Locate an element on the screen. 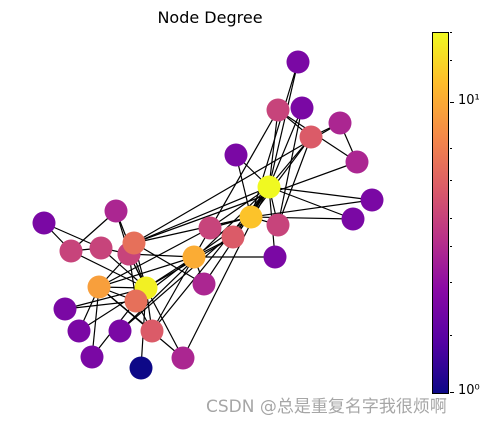 This screenshot has width=493, height=422. colorbar-tick-label-1: 10⁰ is located at coordinates (469, 390).